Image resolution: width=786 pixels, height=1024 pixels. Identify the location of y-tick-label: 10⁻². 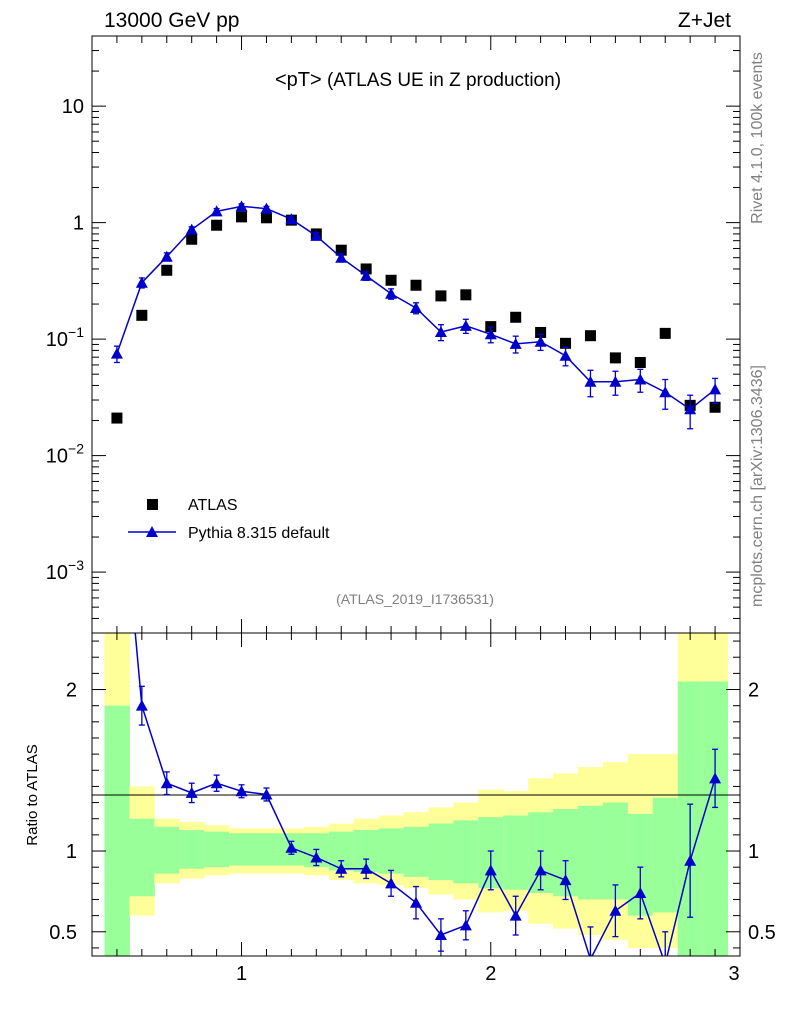
(65, 454).